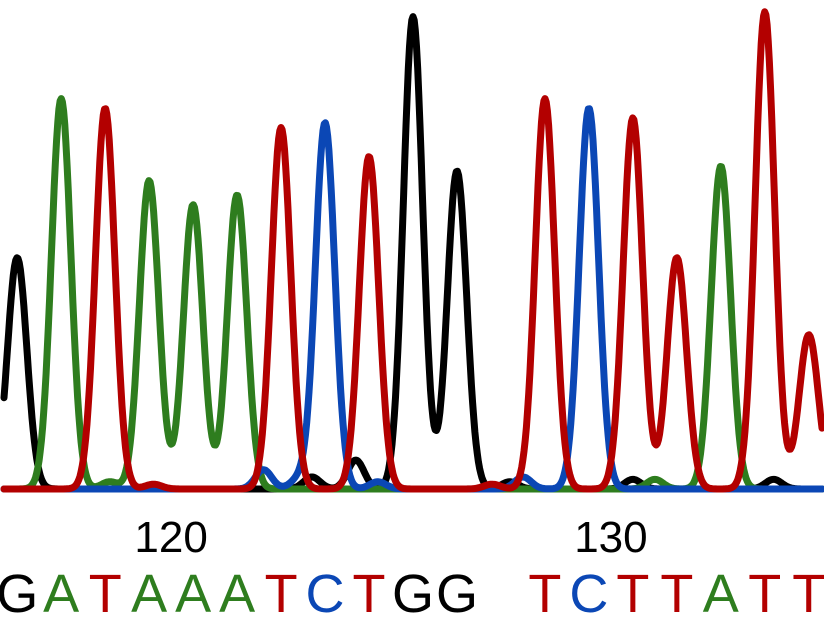 This screenshot has width=824, height=618. I want to click on position-label-130: 130, so click(610, 537).